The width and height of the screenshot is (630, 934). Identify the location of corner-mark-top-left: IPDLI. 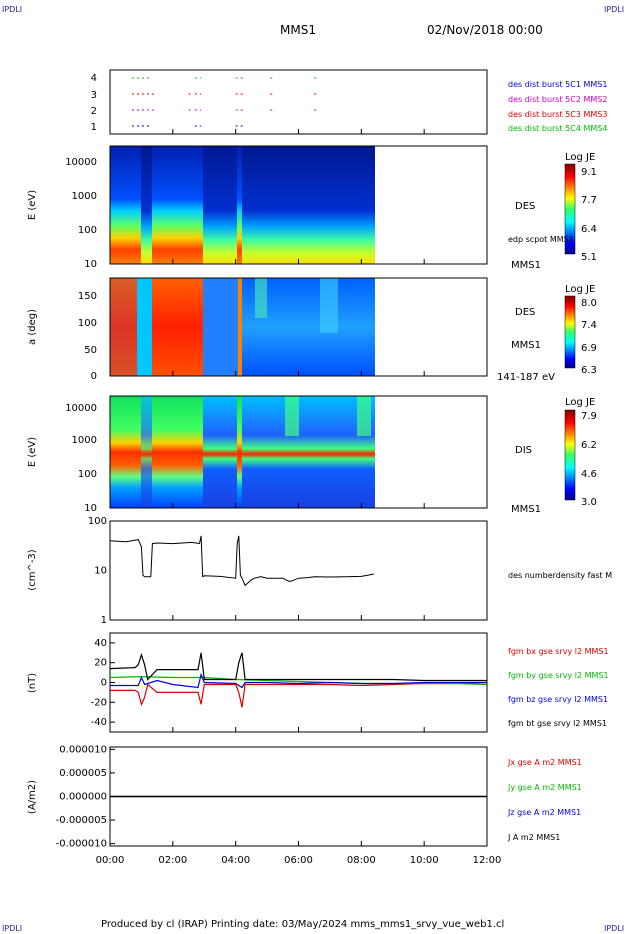
(12, 9).